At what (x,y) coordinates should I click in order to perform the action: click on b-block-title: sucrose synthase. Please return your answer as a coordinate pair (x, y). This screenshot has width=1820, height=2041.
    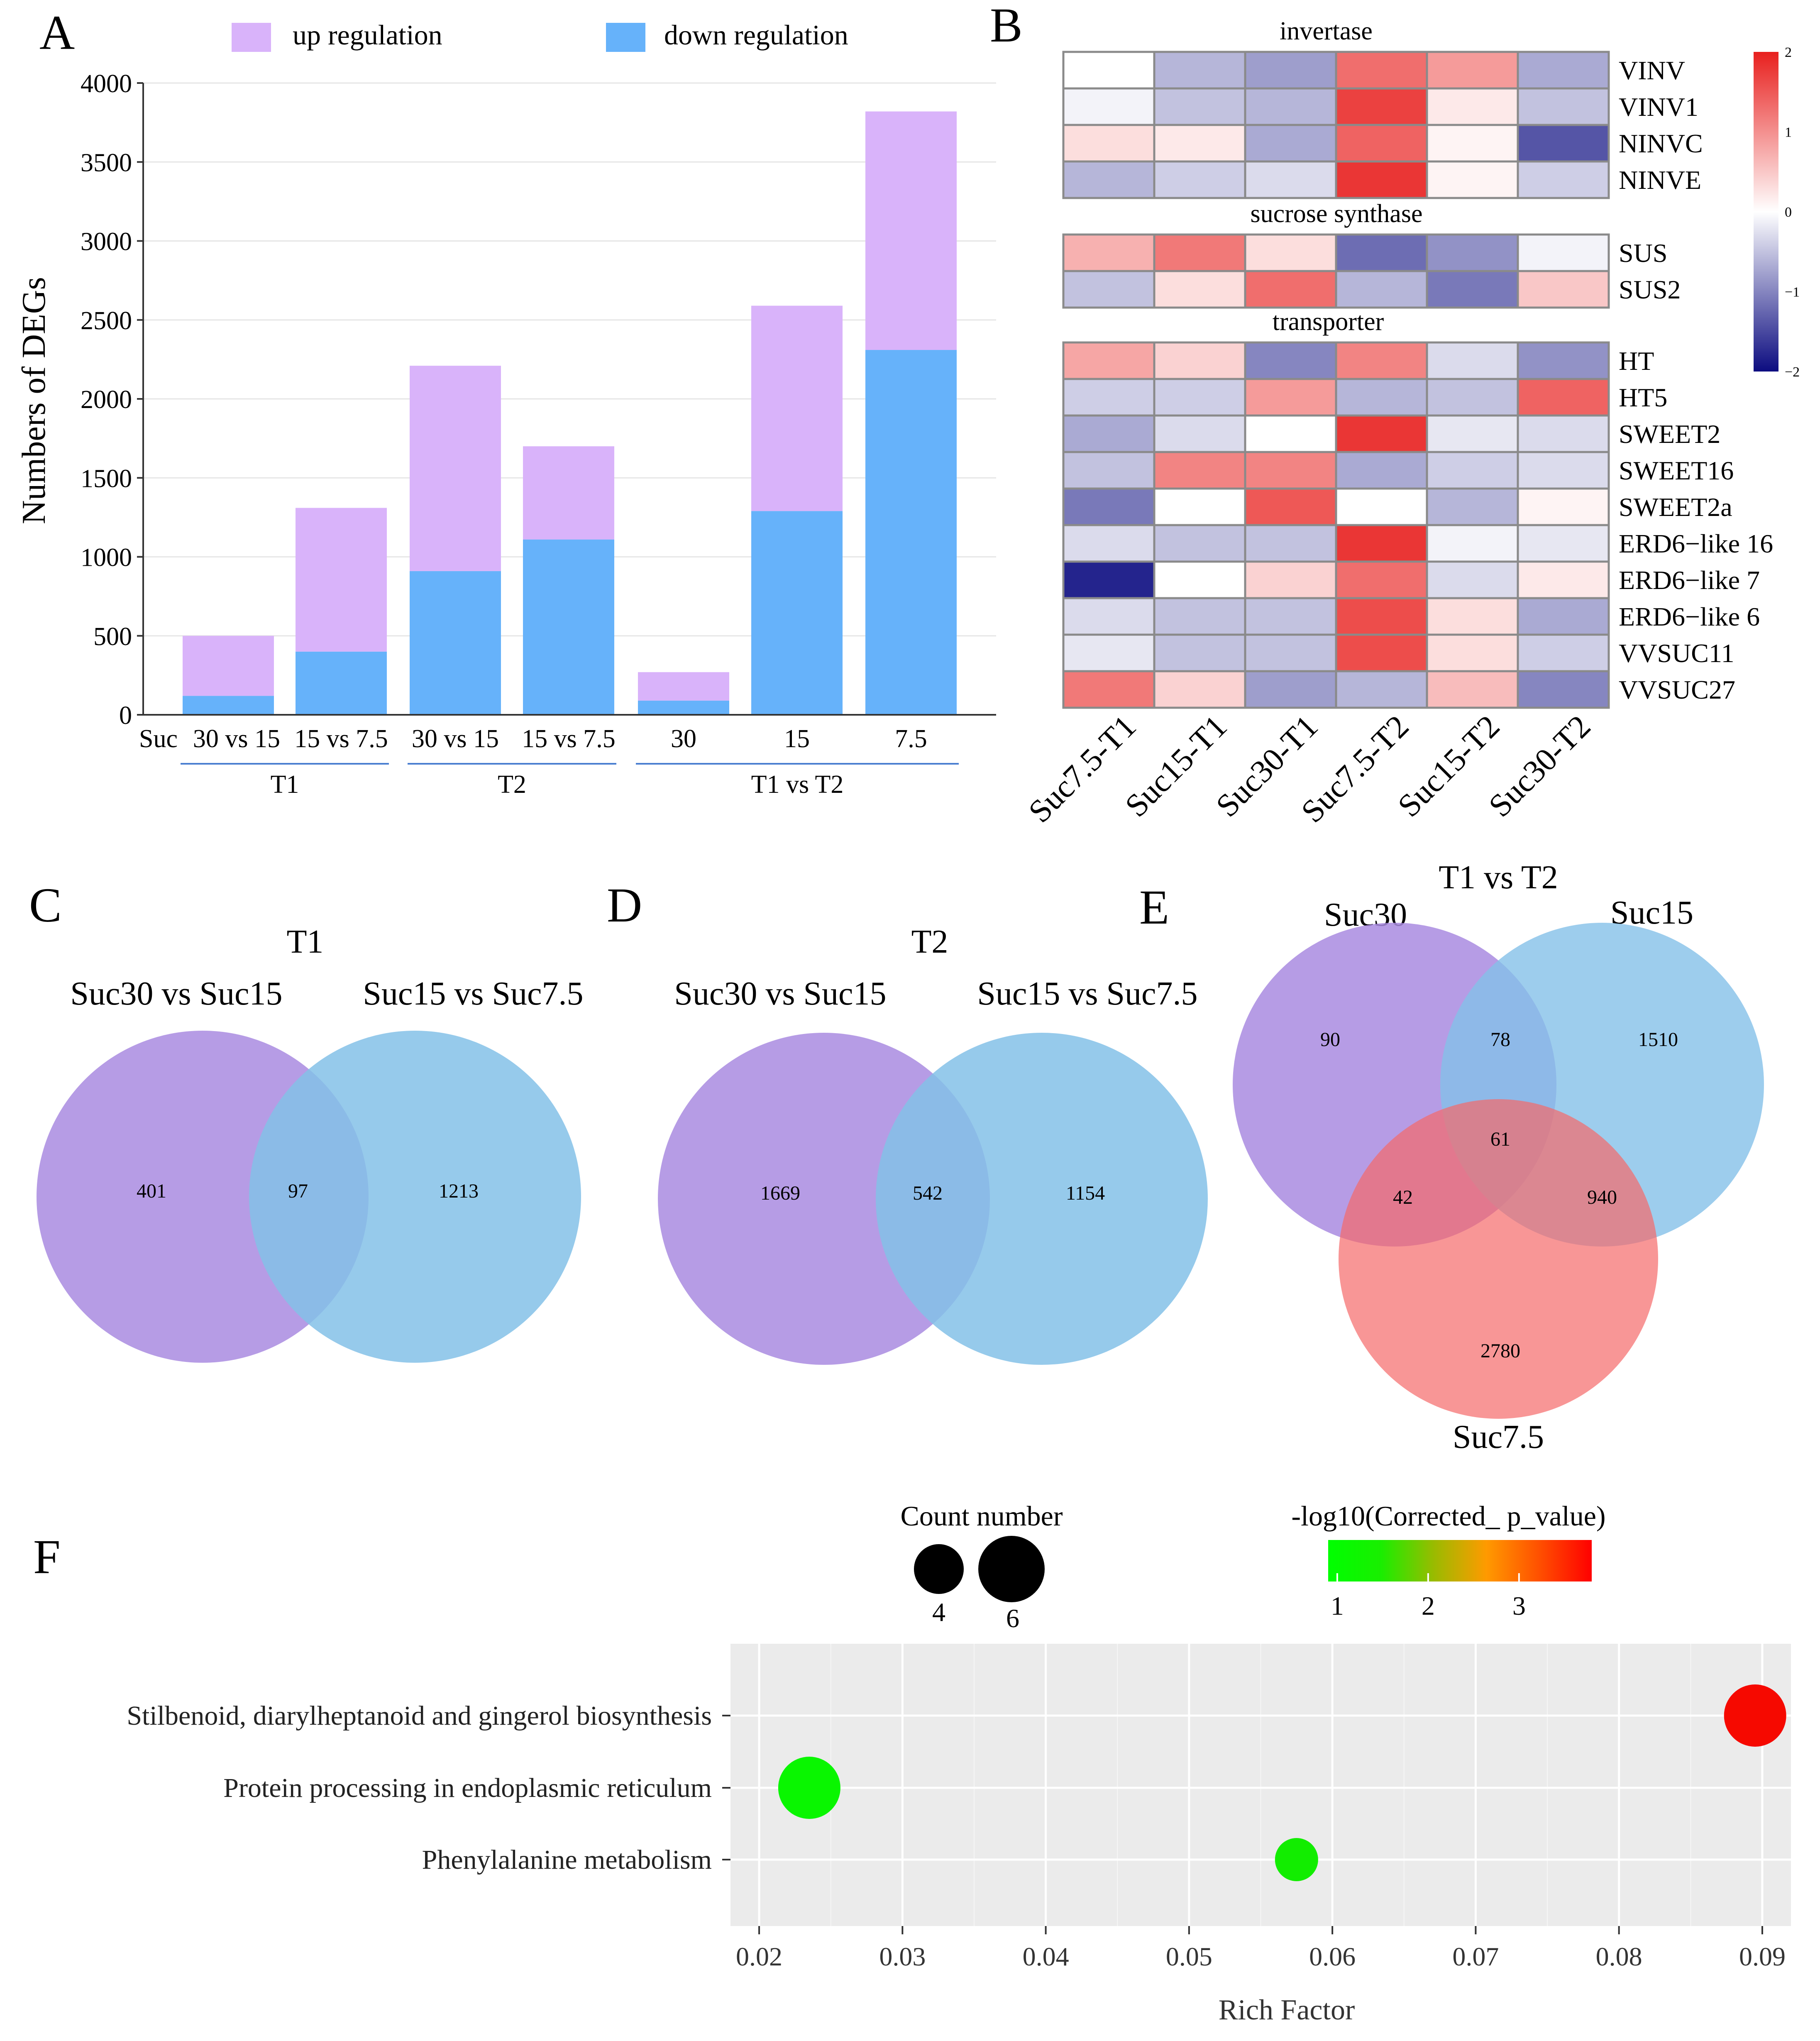
    Looking at the image, I should click on (1337, 214).